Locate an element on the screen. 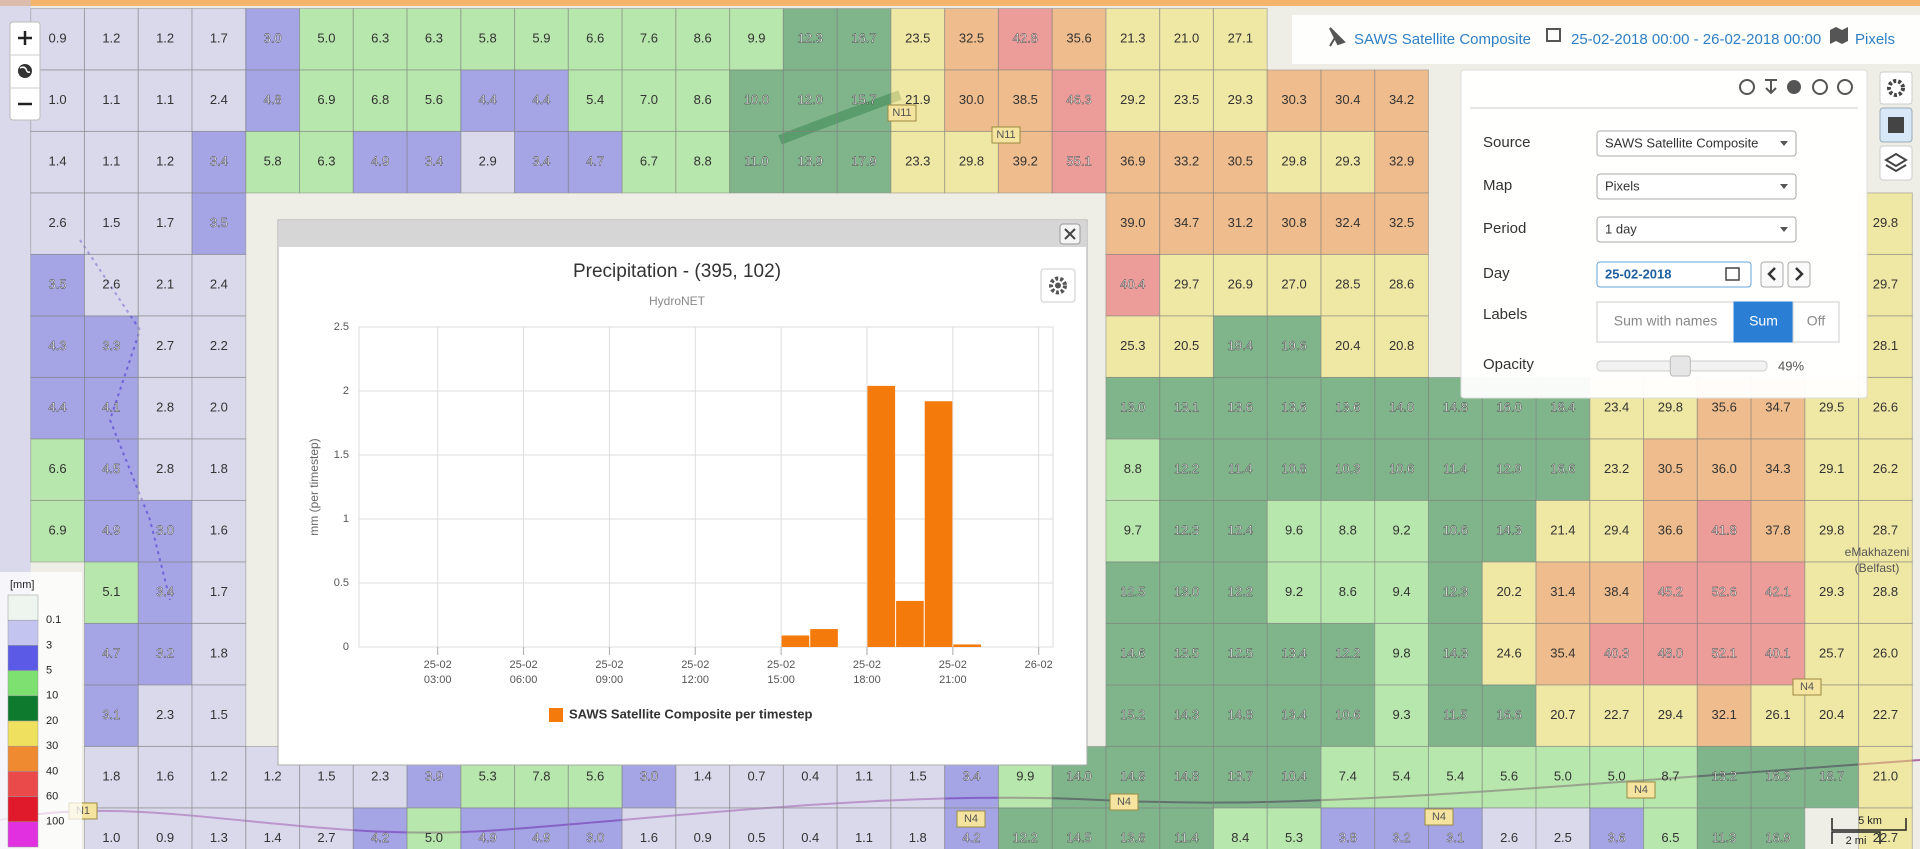 Image resolution: width=1920 pixels, height=849 pixels. select-arrow is located at coordinates (1784, 229).